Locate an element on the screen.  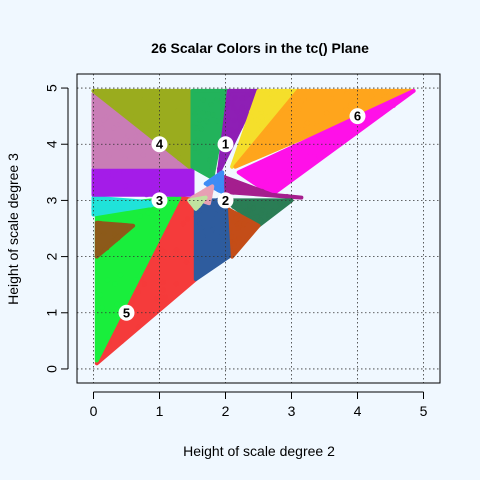
marker-label: 4 is located at coordinates (160, 144).